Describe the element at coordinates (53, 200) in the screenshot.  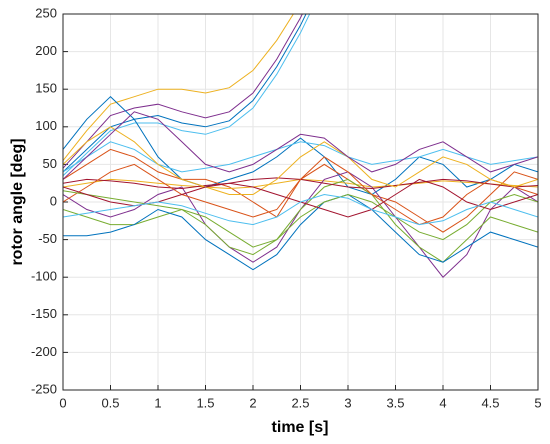
I see `y-tick-label: 0` at that location.